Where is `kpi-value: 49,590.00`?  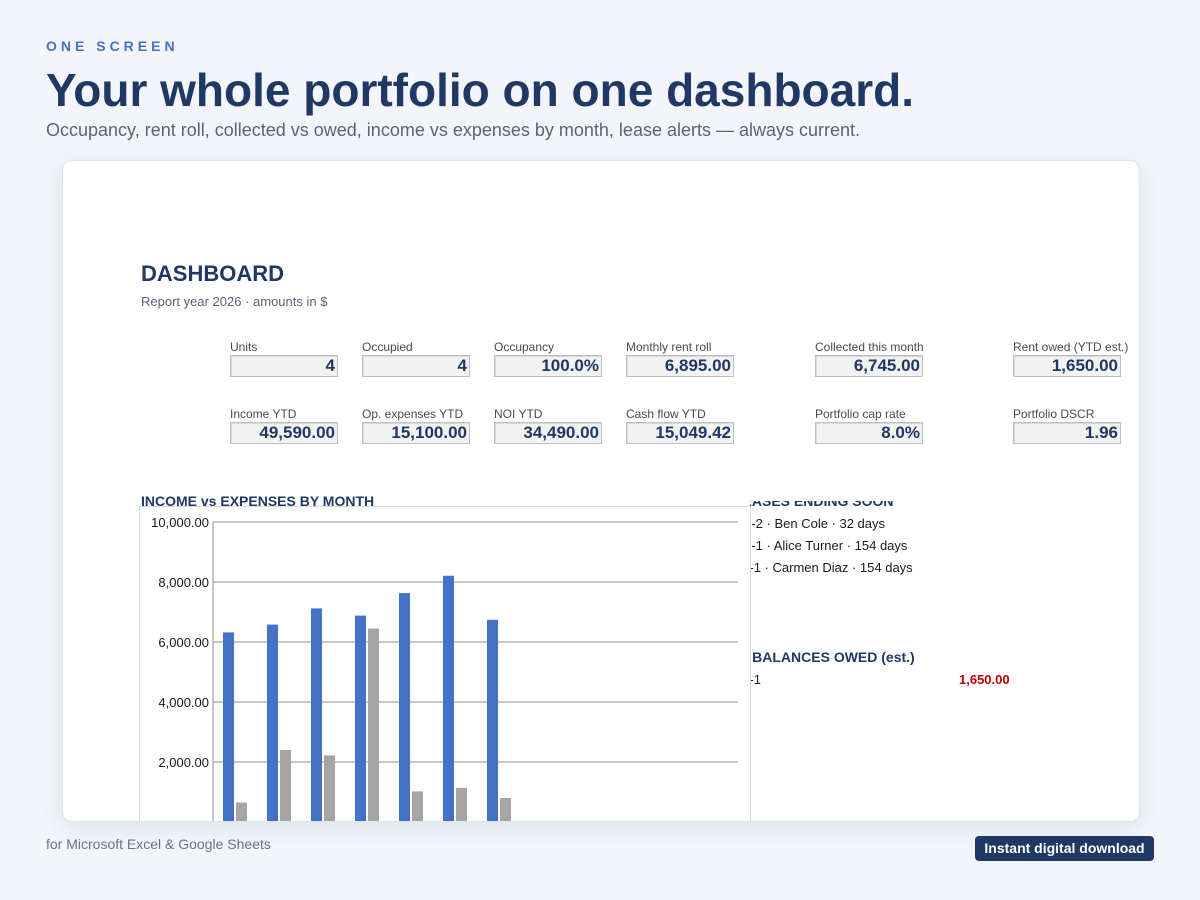
kpi-value: 49,590.00 is located at coordinates (284, 433).